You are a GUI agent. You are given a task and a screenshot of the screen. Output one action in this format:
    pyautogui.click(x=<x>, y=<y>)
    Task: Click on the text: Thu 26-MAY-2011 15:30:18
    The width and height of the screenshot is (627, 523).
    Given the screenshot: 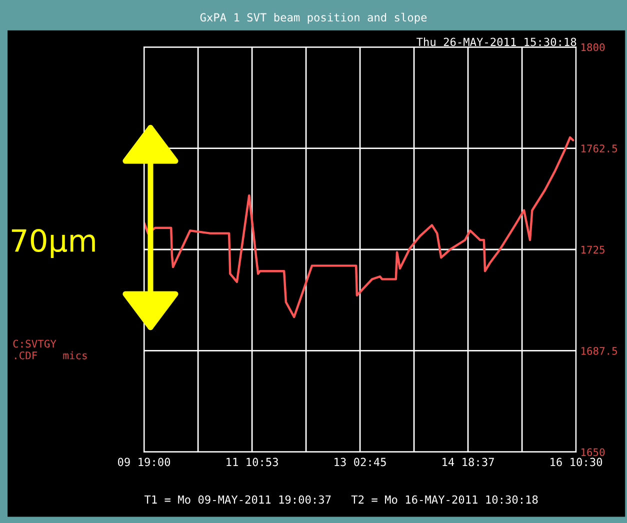 What is the action you would take?
    pyautogui.click(x=496, y=42)
    